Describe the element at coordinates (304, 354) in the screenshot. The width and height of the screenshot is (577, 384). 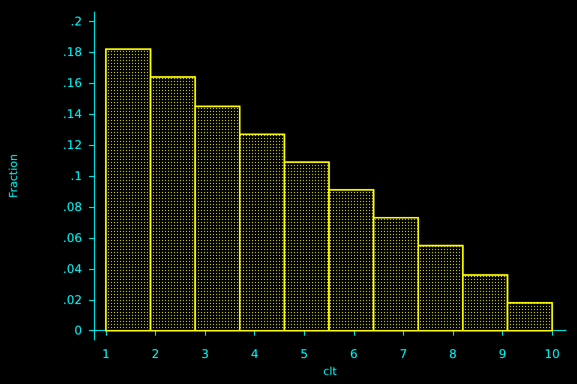
I see `x-tick-label: 5` at that location.